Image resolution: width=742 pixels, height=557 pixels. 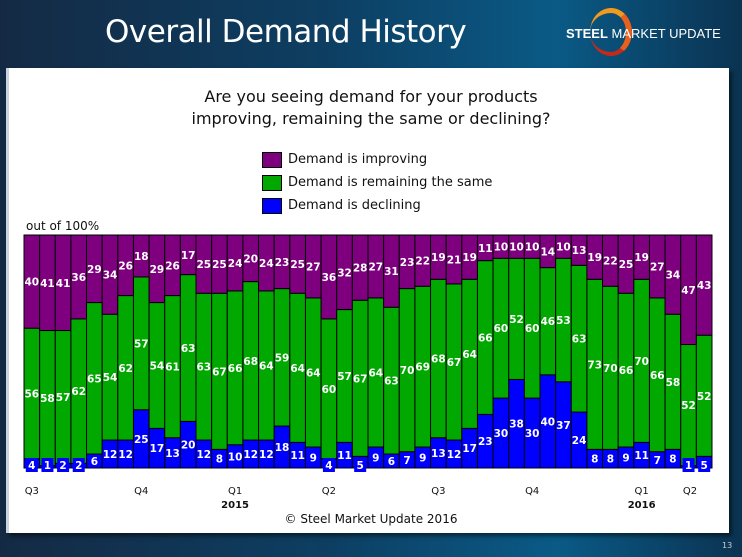 I want to click on data-label-same: 59, so click(x=282, y=358).